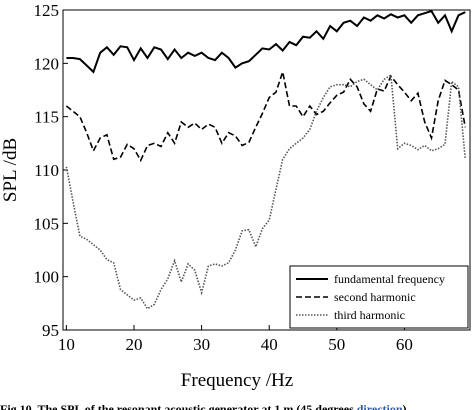  Describe the element at coordinates (47, 63) in the screenshot. I see `y-tick-label: 120` at that location.